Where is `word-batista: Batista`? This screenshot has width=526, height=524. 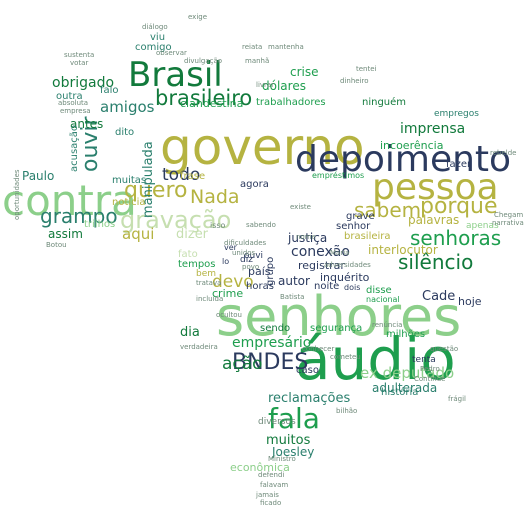
word-batista: Batista is located at coordinates (292, 297).